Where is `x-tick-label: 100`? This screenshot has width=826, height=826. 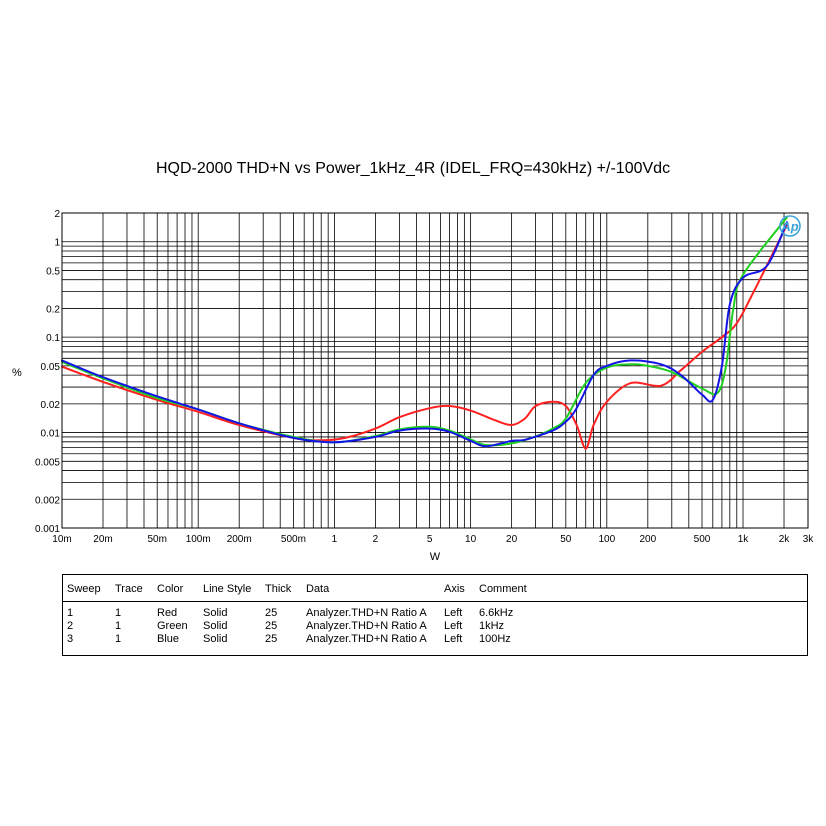 x-tick-label: 100 is located at coordinates (606, 539).